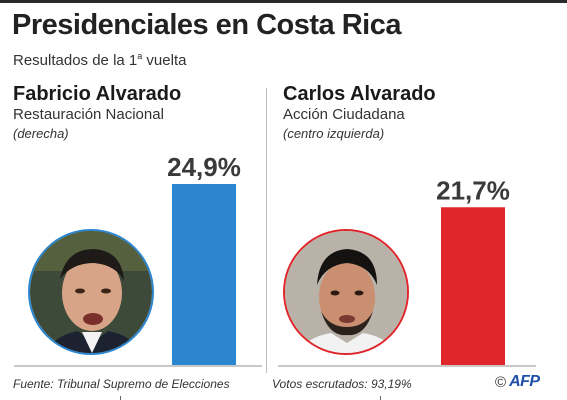 Image resolution: width=567 pixels, height=400 pixels. Describe the element at coordinates (334, 133) in the screenshot. I see `candidate-ideology-2: (centro izquierda)` at that location.